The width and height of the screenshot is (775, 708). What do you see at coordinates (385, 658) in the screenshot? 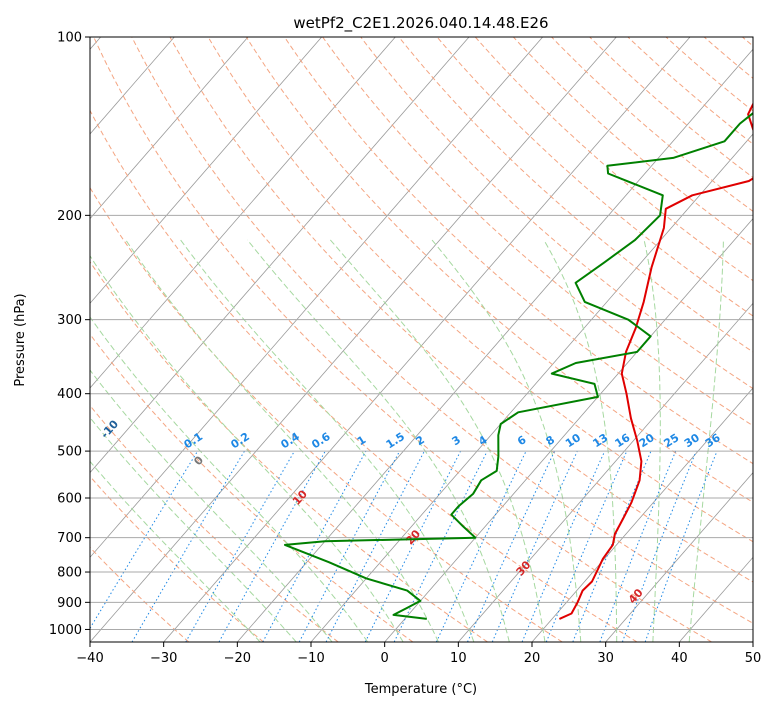
I see `x-tick-label: 0` at bounding box center [385, 658].